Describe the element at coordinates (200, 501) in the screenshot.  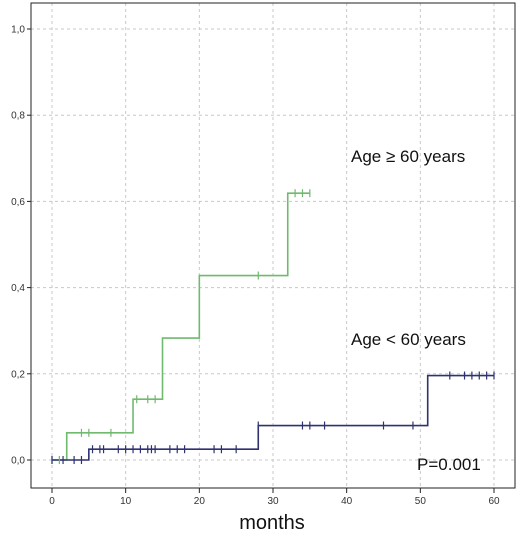
I see `x-tick-label: 20` at that location.